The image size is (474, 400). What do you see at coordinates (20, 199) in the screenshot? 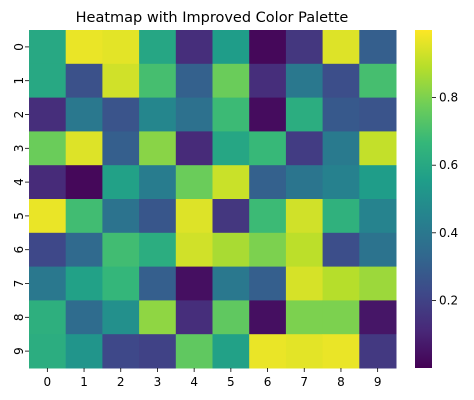
I see `y-axis-ticks: 0 1 2 3 4 5 6 7 8 9` at bounding box center [20, 199].